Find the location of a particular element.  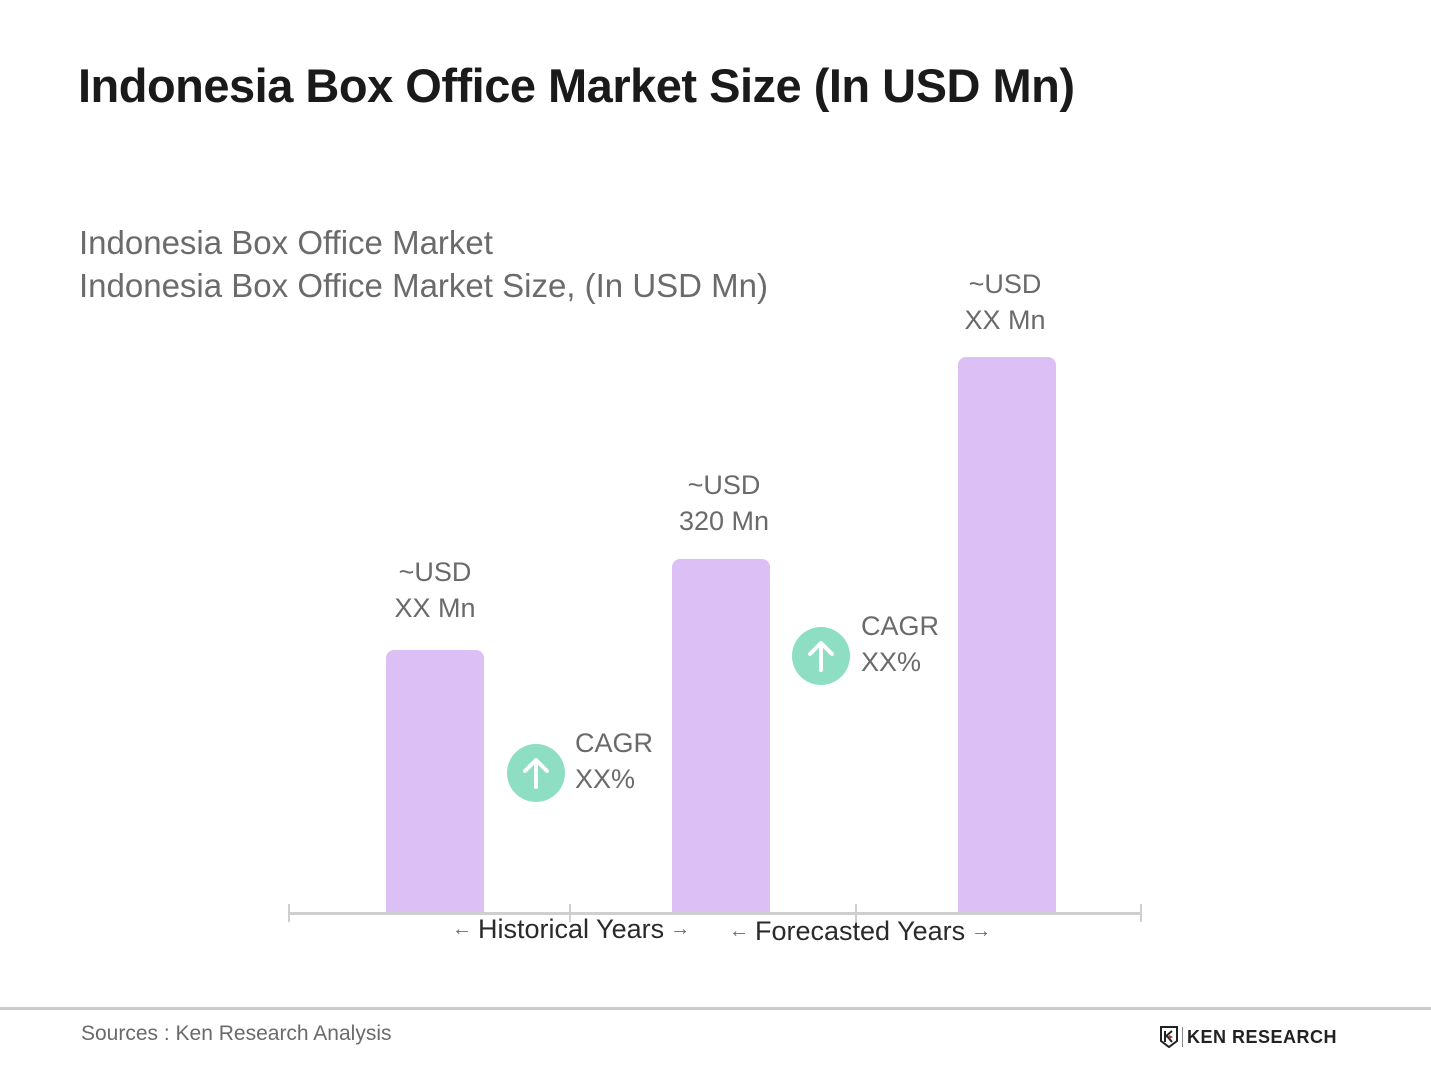

ken-research-logo: KEN RESEARCH is located at coordinates (1248, 1037).